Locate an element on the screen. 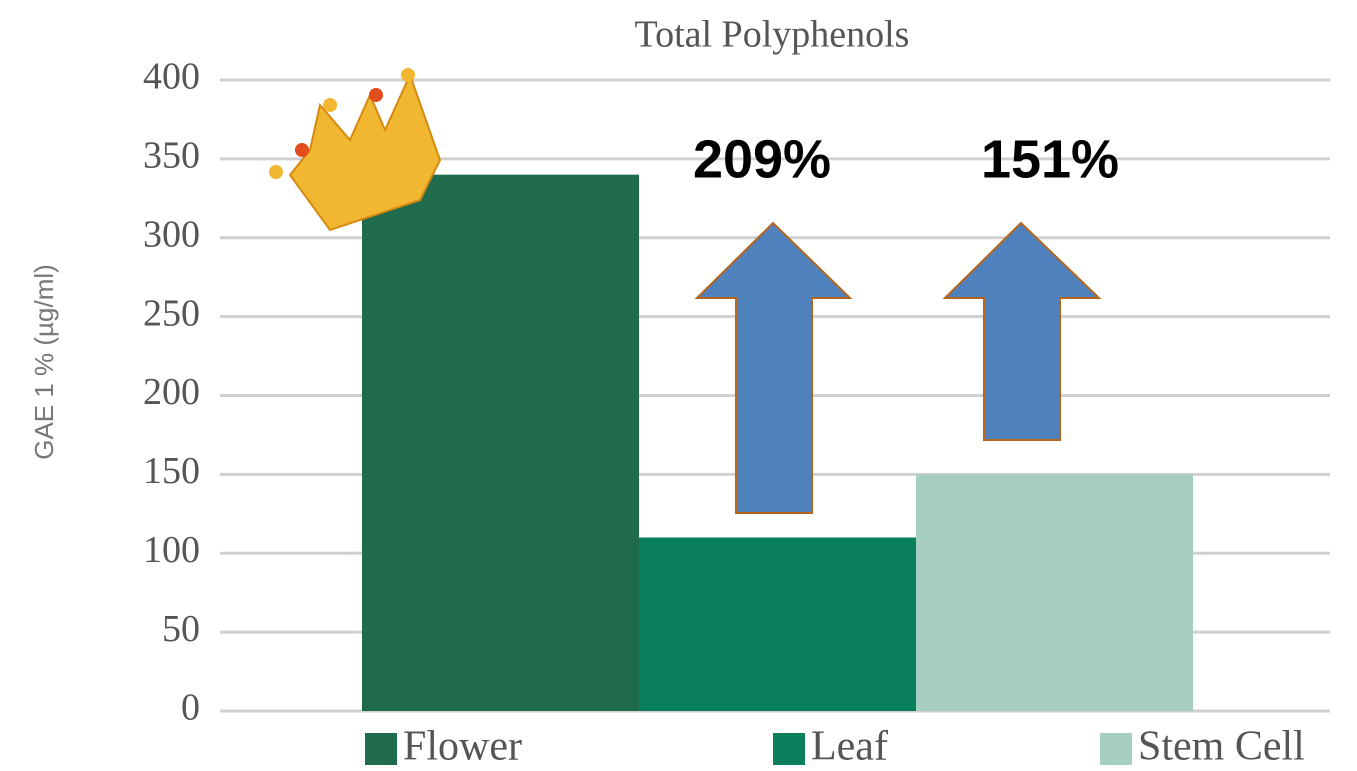  y-axis-label: GAE 1 % (µg/ml) is located at coordinates (44, 362).